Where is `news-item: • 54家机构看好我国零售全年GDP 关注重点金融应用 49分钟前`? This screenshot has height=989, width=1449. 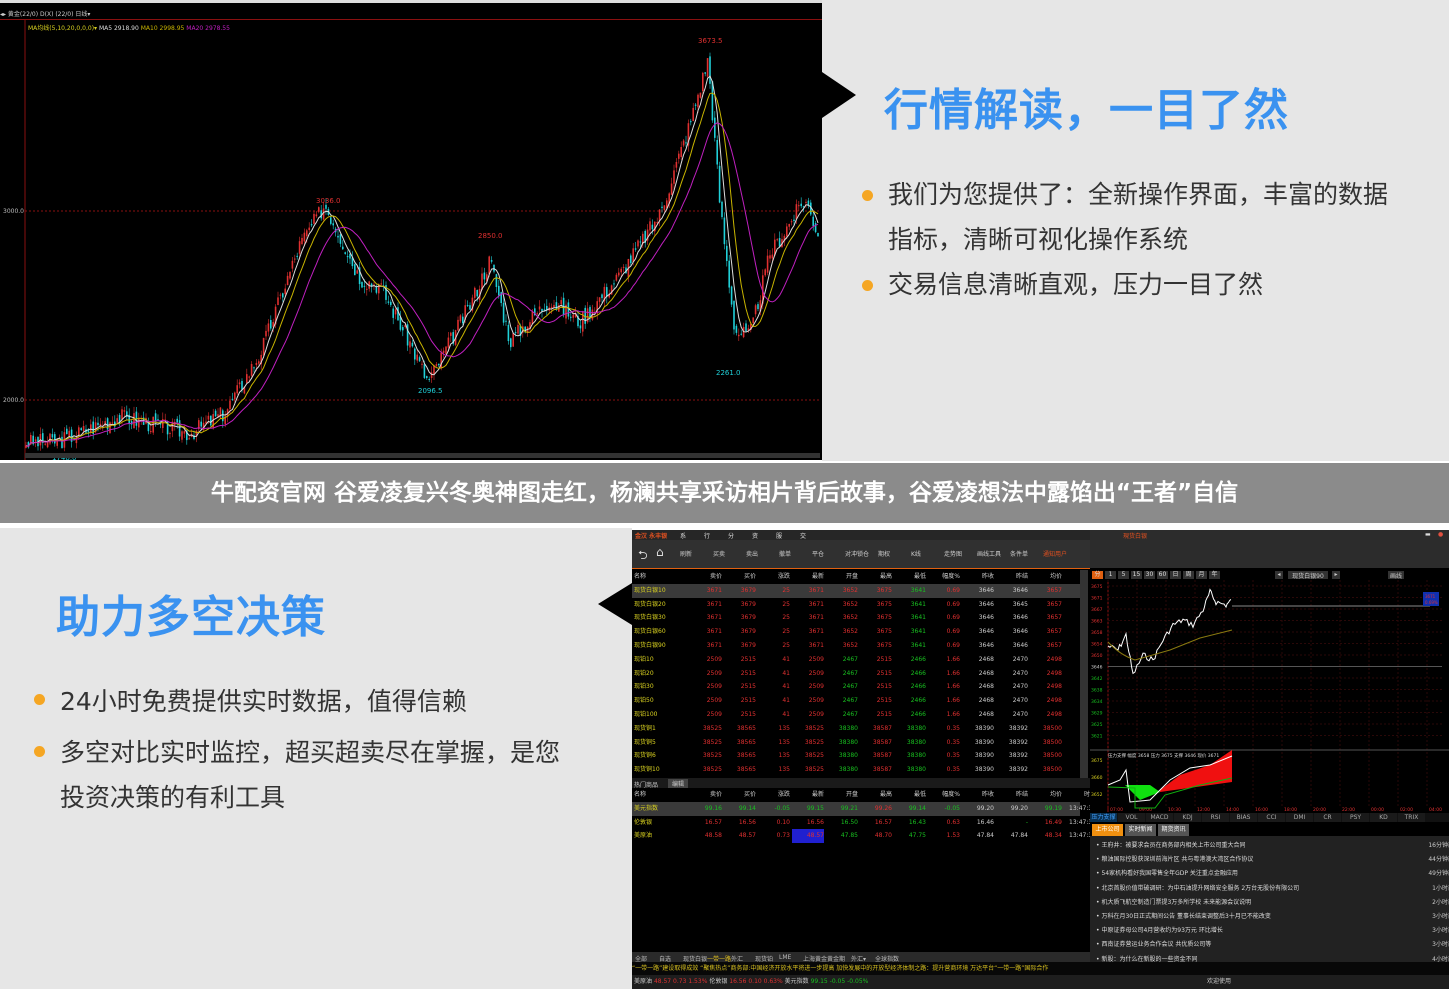 news-item: • 54家机构看好我国零售全年GDP 关注重点金融应用 49分钟前 is located at coordinates (1272, 874).